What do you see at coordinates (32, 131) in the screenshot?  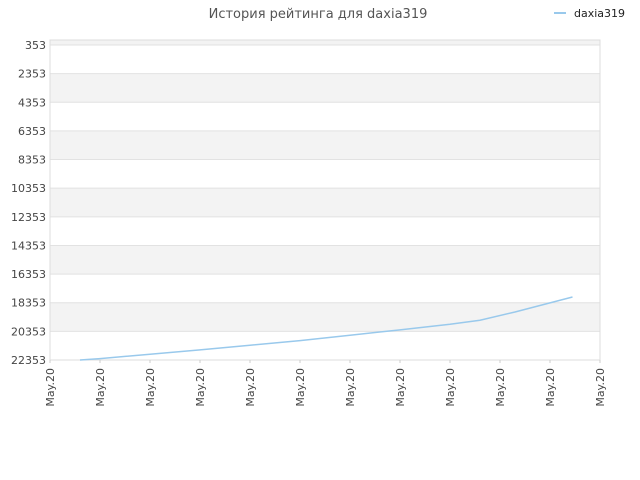 I see `y-tick-label: 6353` at bounding box center [32, 131].